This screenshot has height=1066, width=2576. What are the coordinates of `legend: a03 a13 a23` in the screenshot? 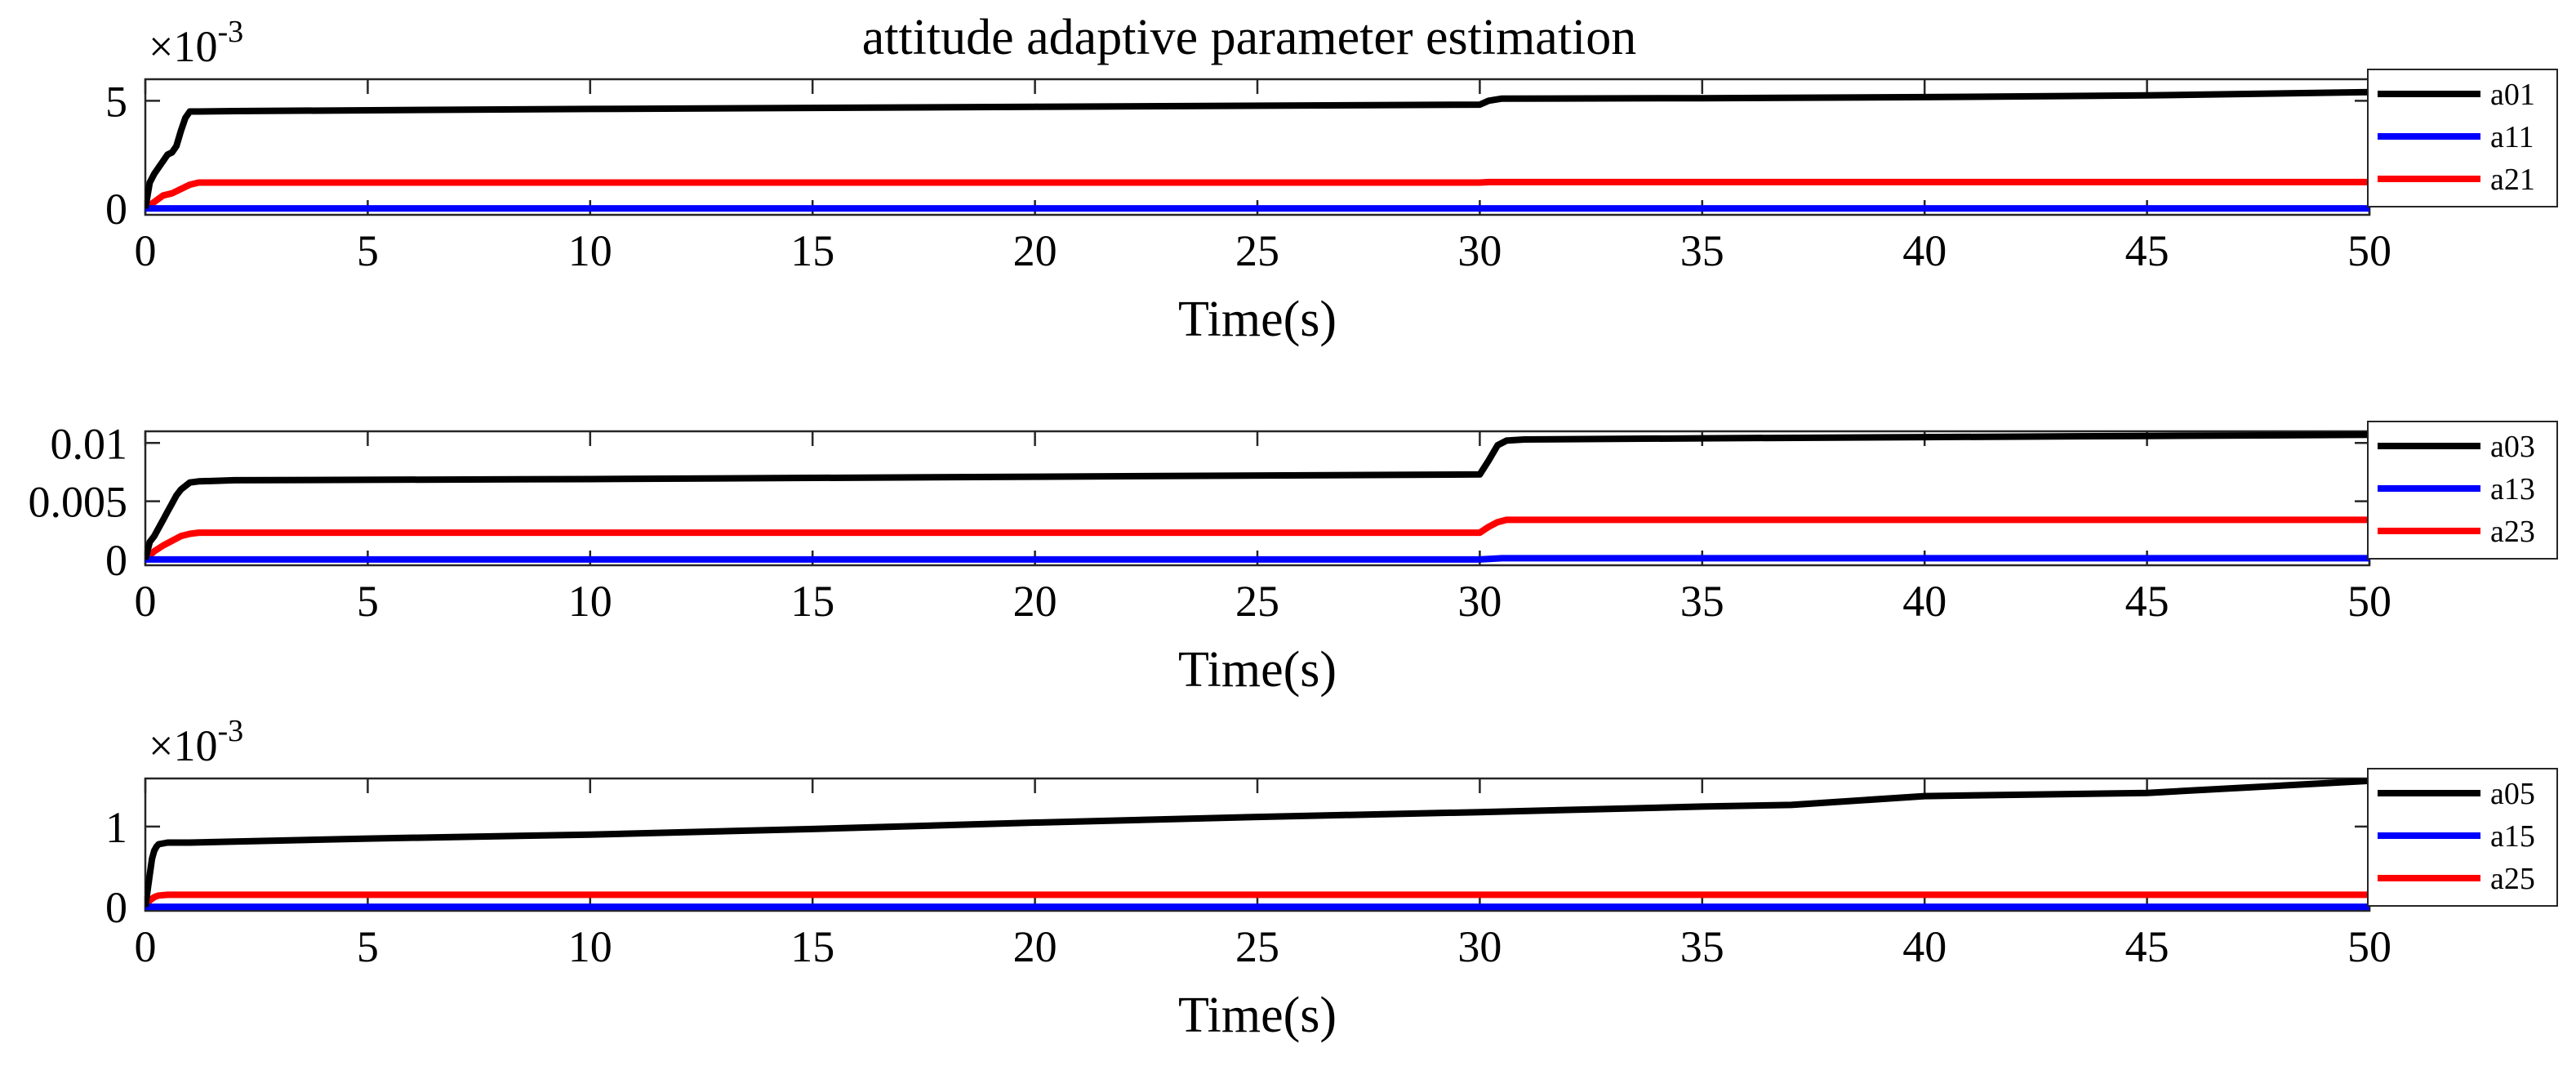 It's located at (2463, 490).